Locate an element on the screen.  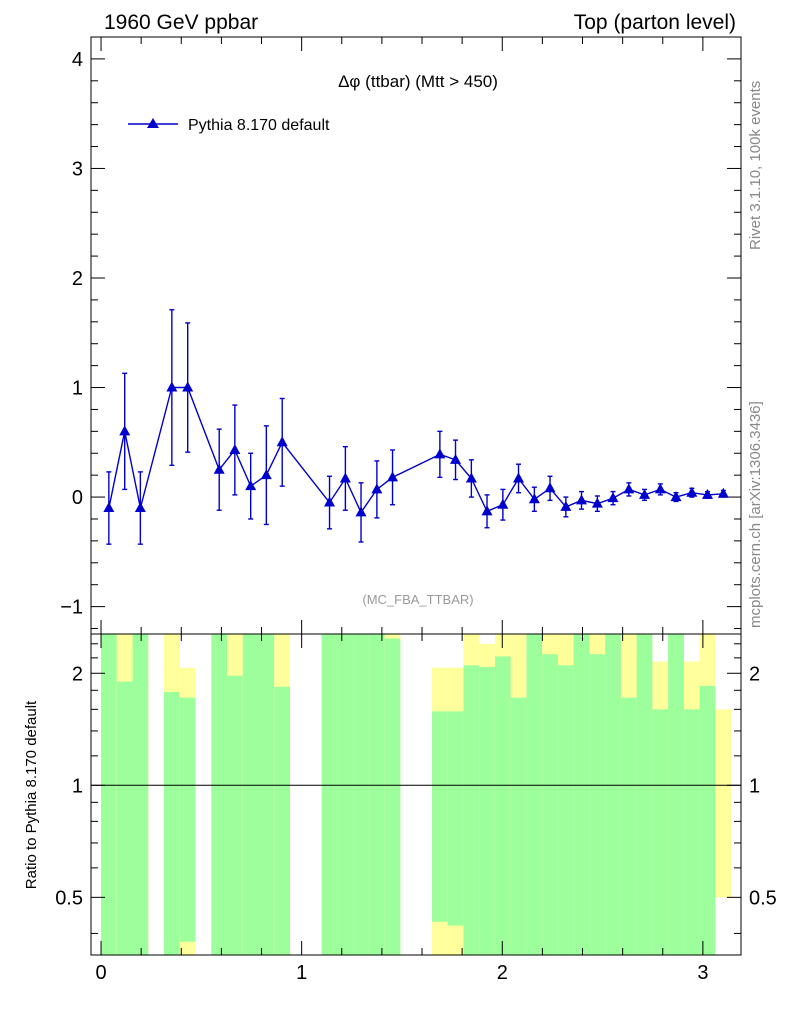
series-markers is located at coordinates (416, 449).